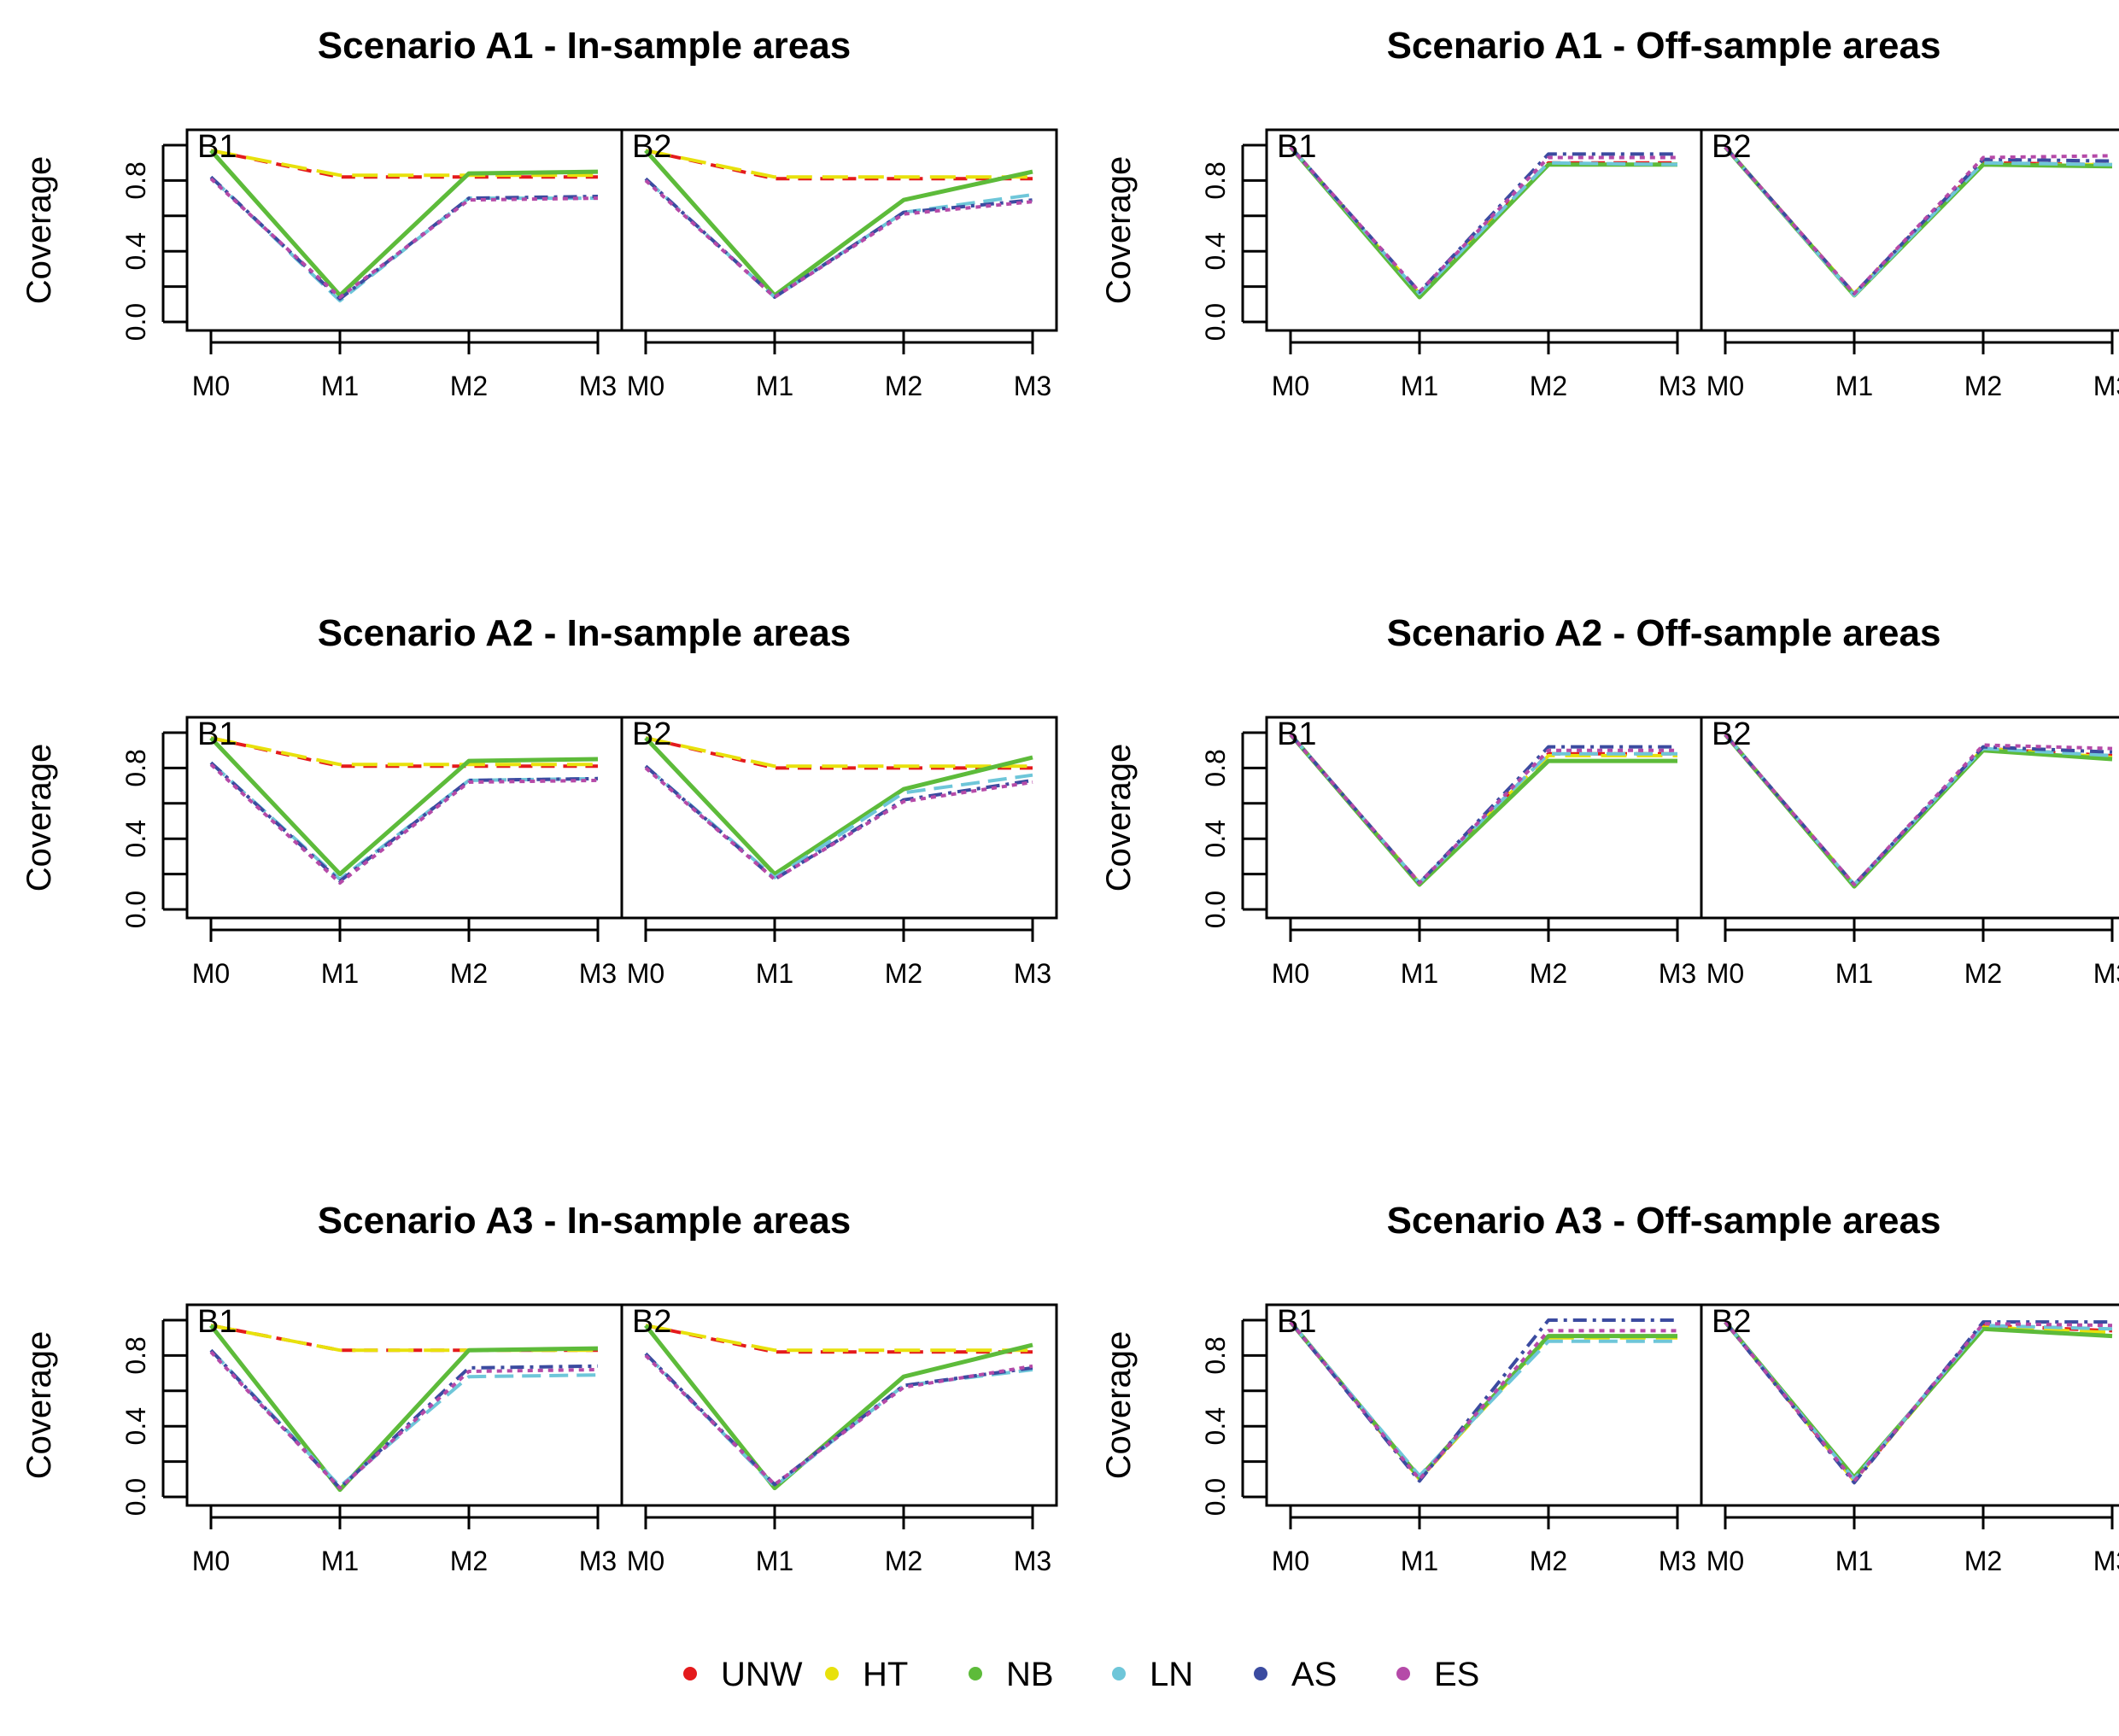  Describe the element at coordinates (1664, 633) in the screenshot. I see `chart-title: Scenario A2 - Off-sample areas` at that location.